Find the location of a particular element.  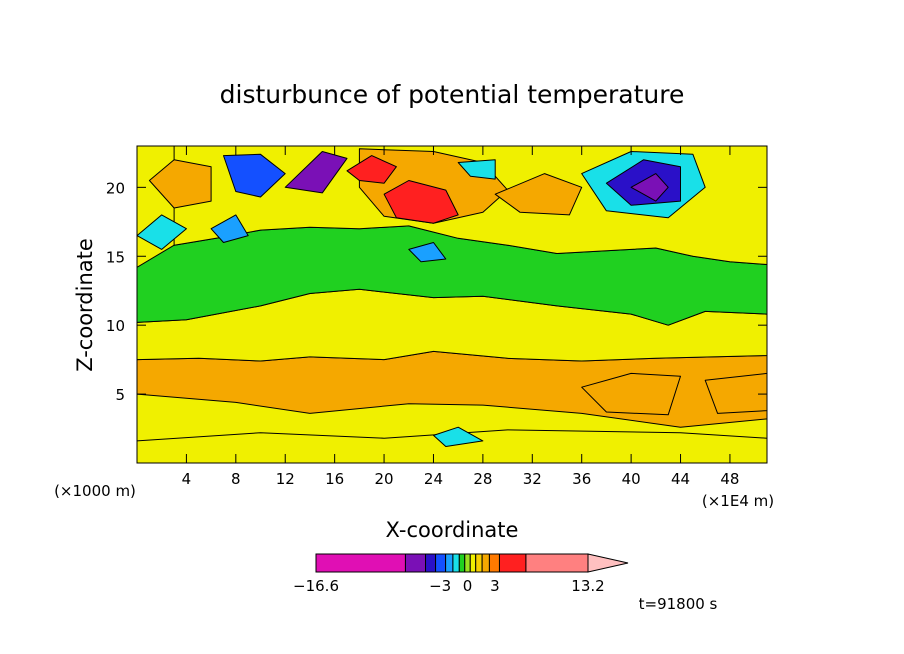

colorbar-tick-label: −16.6 is located at coordinates (316, 586).